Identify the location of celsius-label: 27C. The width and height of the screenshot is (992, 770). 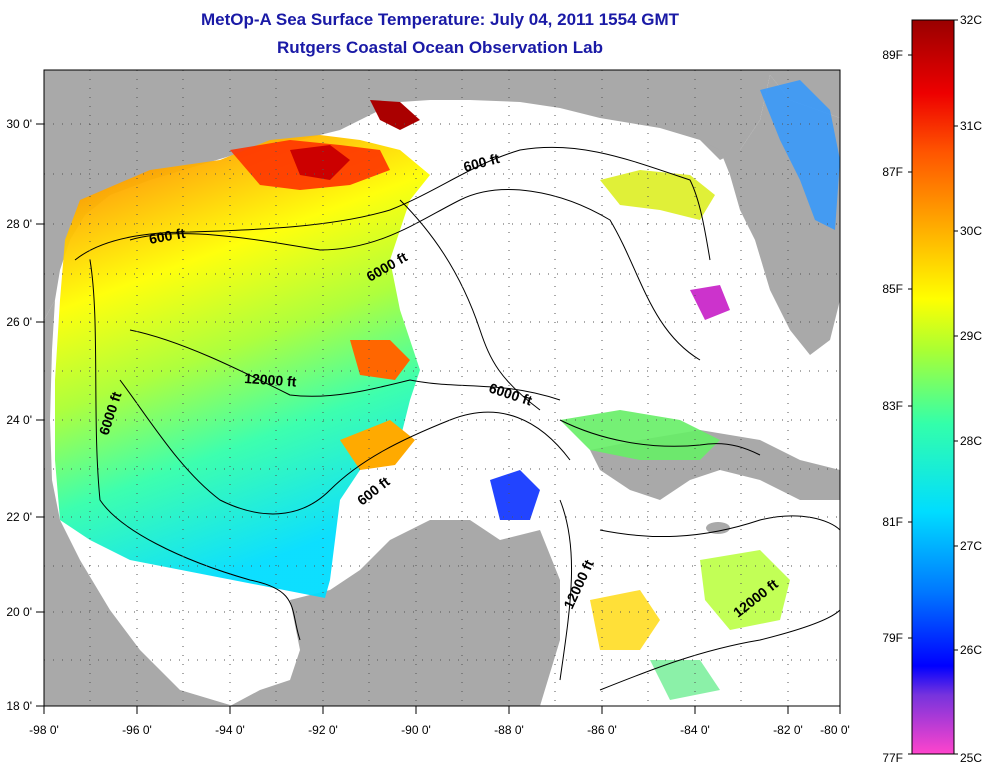
(971, 546).